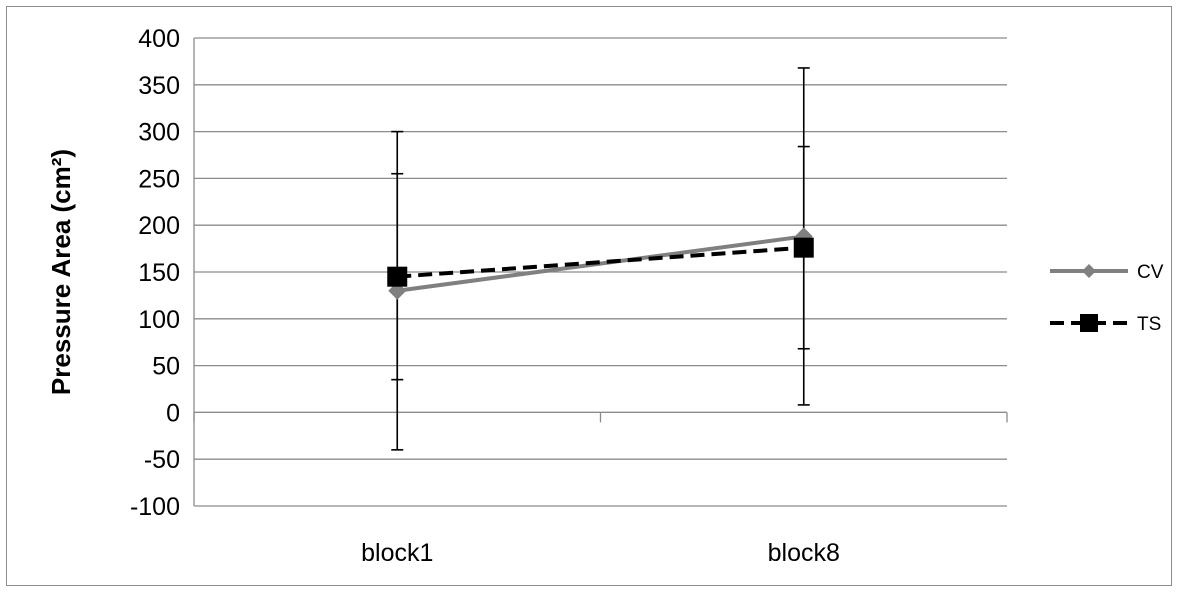 The width and height of the screenshot is (1182, 594). Describe the element at coordinates (1089, 271) in the screenshot. I see `legend-marker-cv` at that location.